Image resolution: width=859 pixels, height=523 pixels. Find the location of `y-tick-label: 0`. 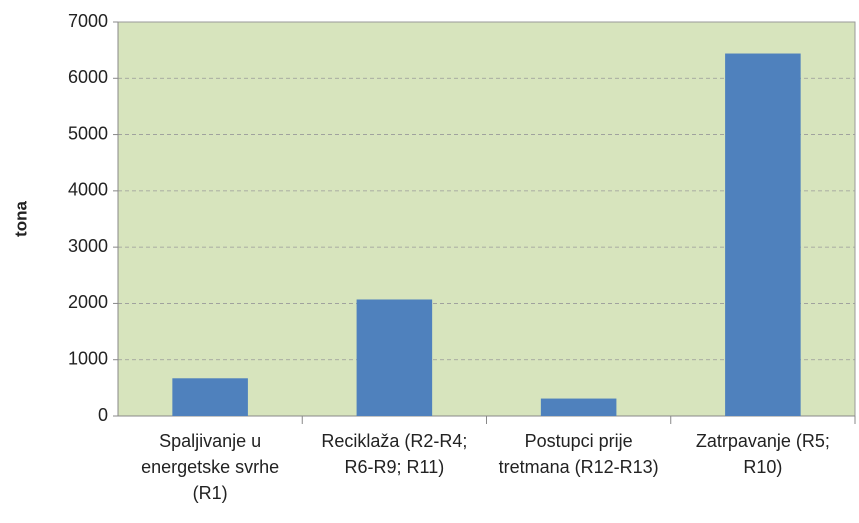

y-tick-label: 0 is located at coordinates (103, 415).